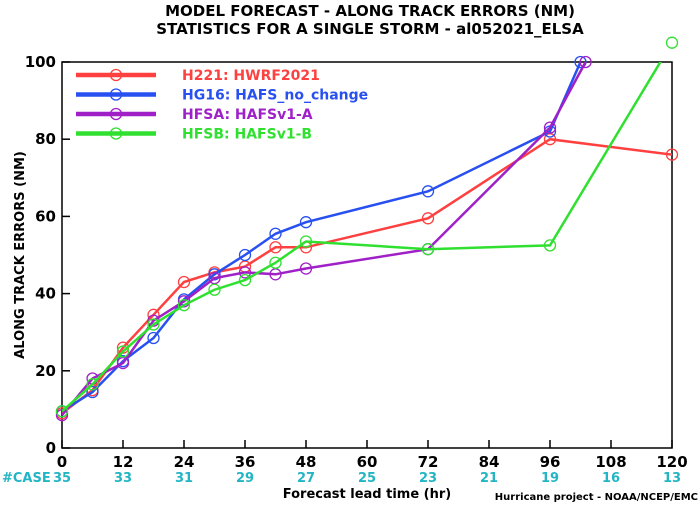  What do you see at coordinates (184, 478) in the screenshot?
I see `case-count: 31` at bounding box center [184, 478].